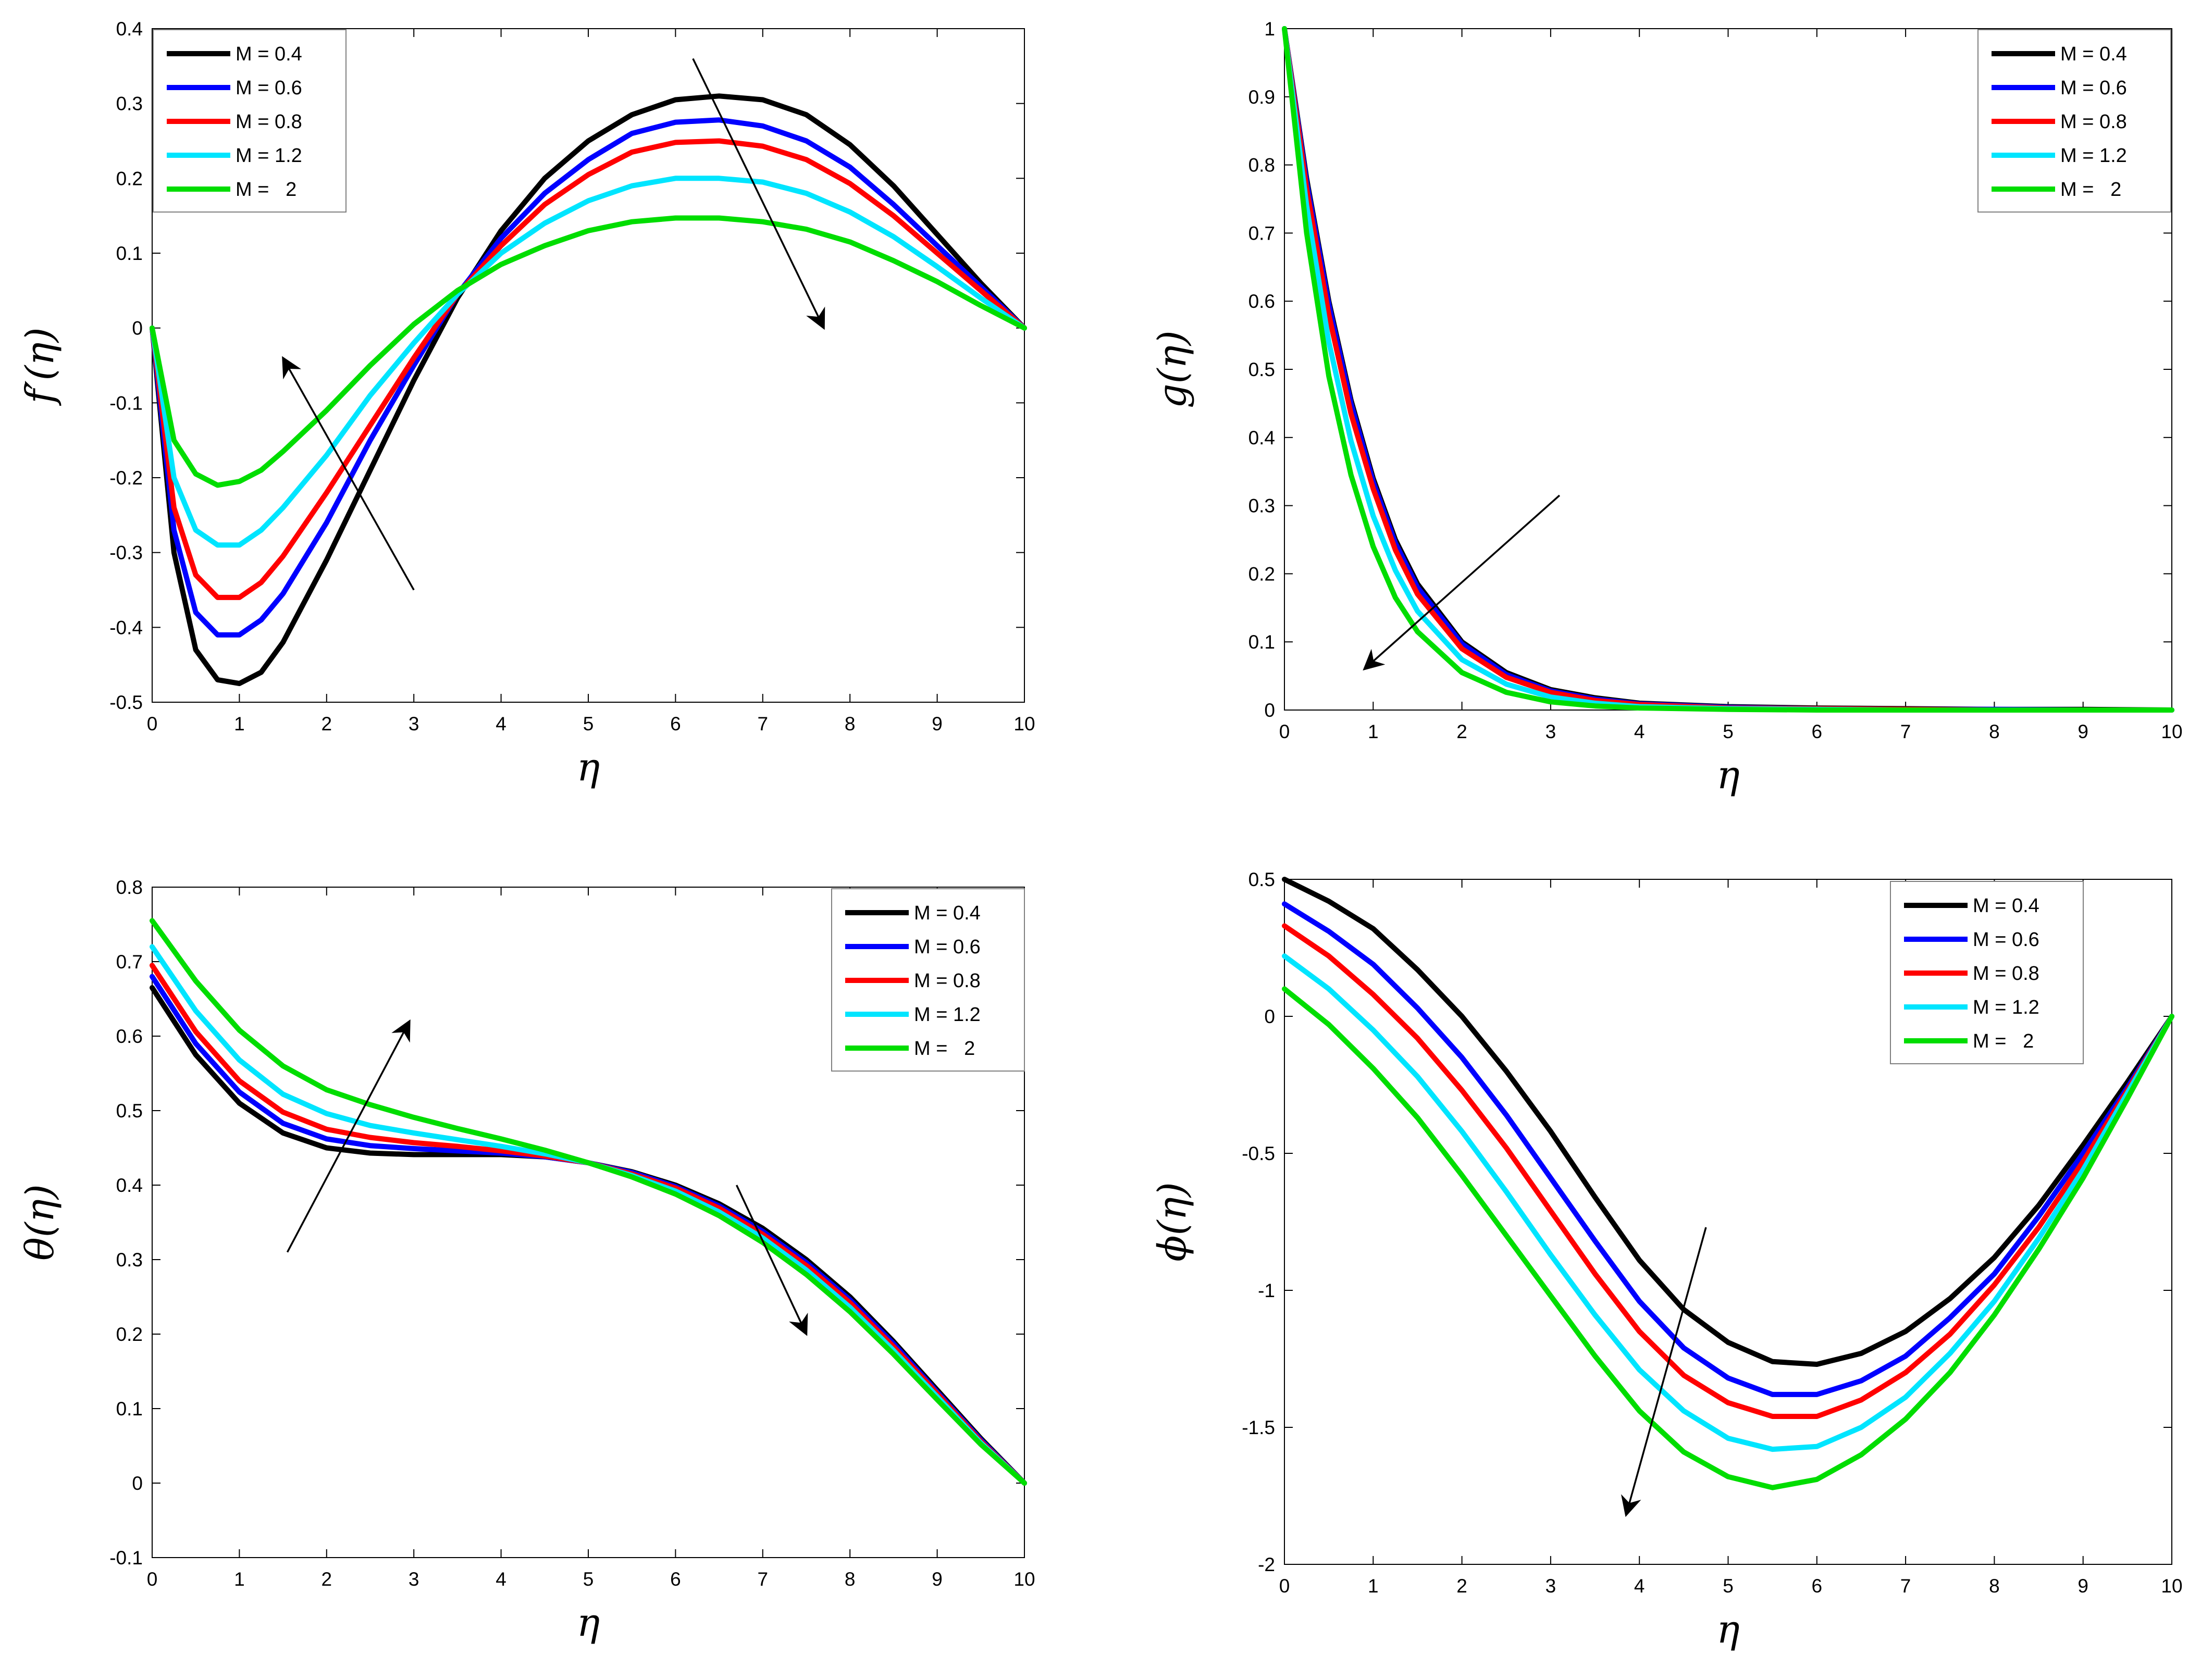  What do you see at coordinates (40, 1223) in the screenshot?
I see `y-axis-label: θ(η)` at bounding box center [40, 1223].